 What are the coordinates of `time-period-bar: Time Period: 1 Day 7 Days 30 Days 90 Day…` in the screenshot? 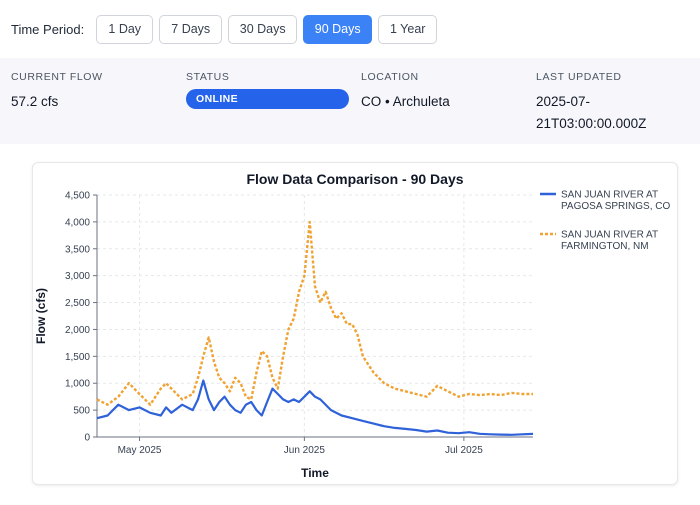 It's located at (350, 29).